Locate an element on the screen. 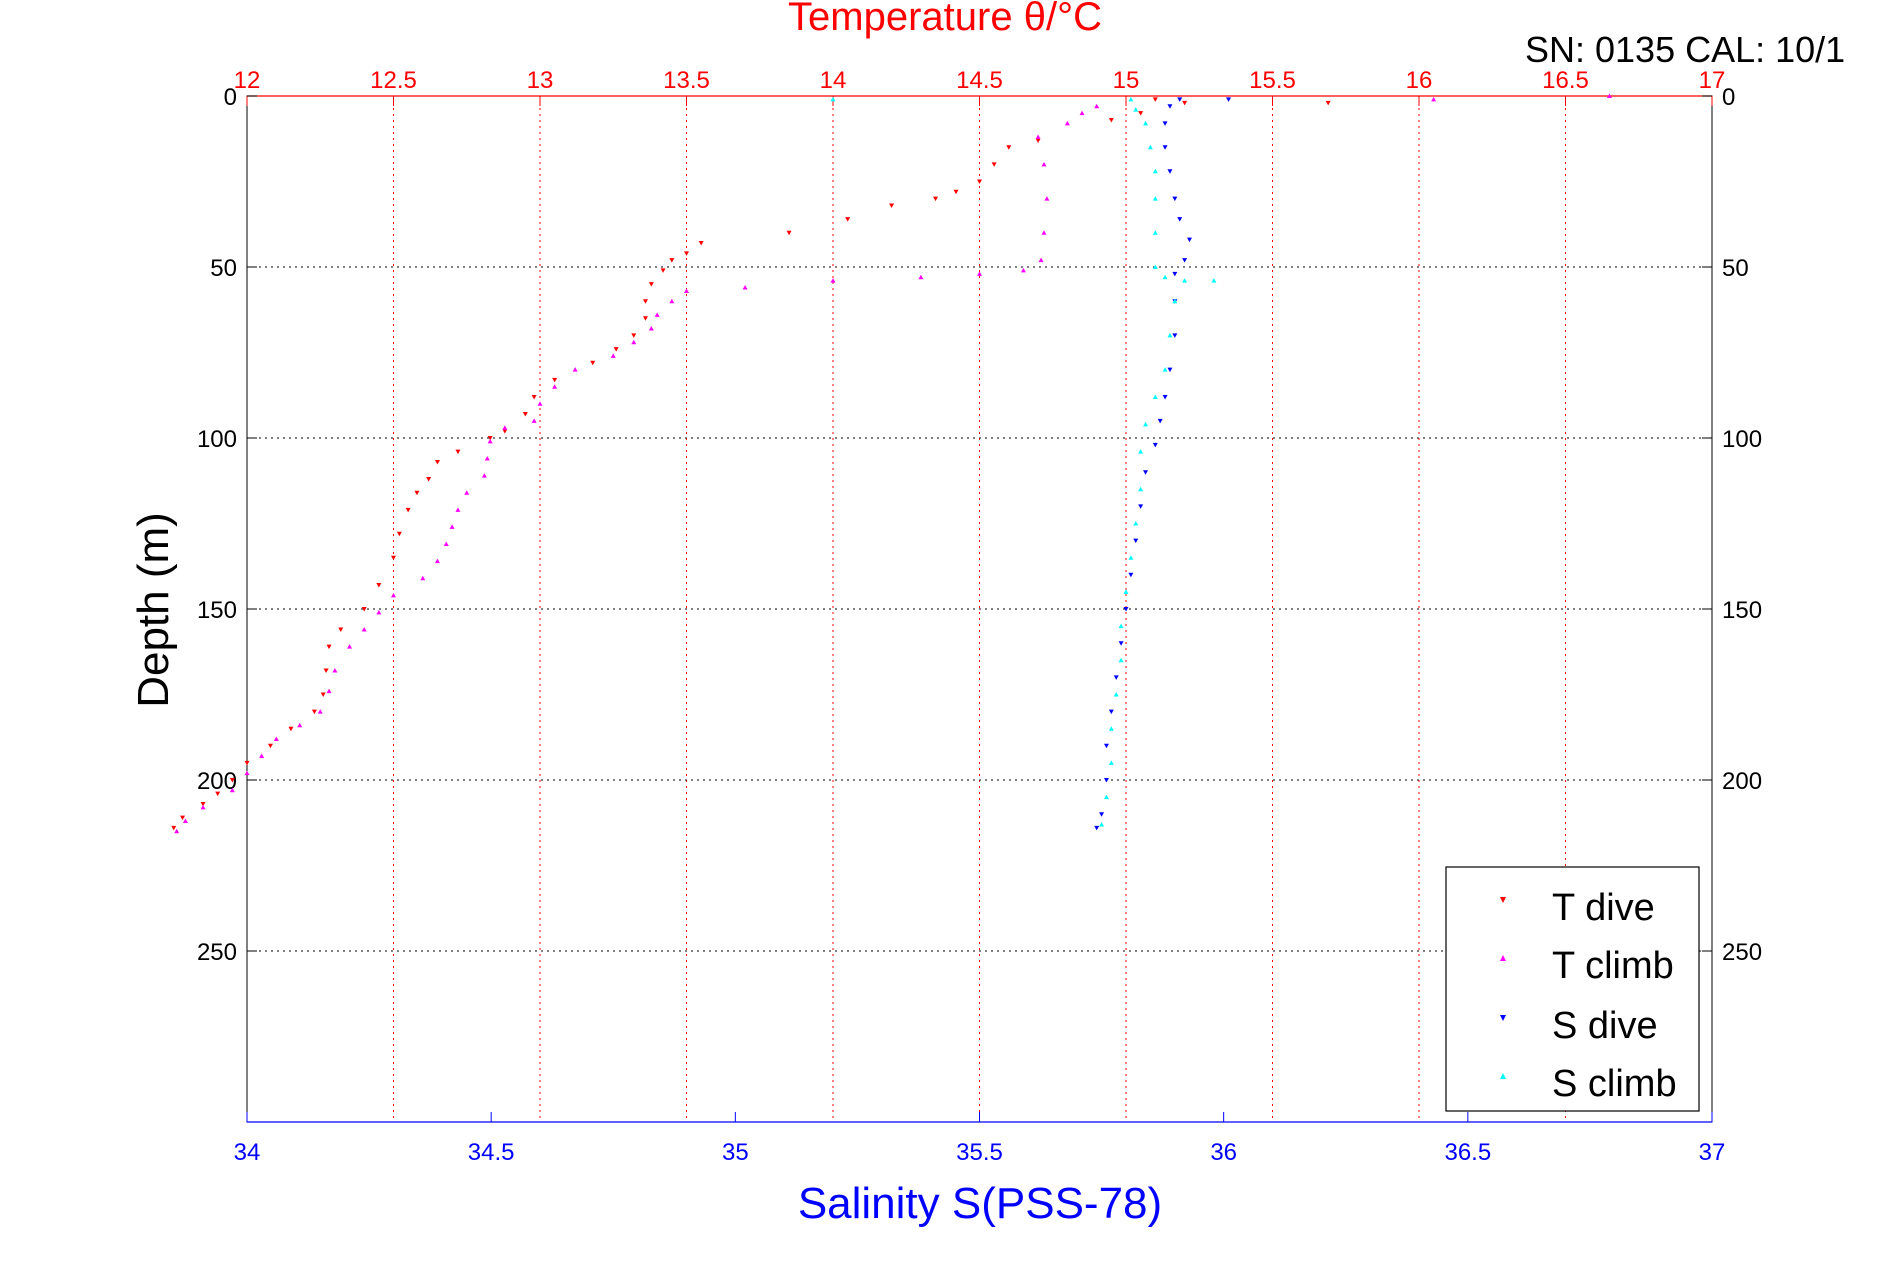  legend-item-s-dive: S dive is located at coordinates (1579, 1026).